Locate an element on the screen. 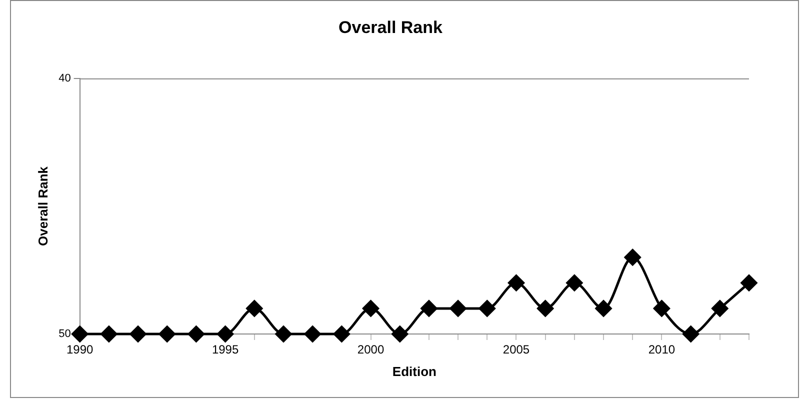 The image size is (801, 400). y-axis-title: Overall Rank is located at coordinates (42, 206).